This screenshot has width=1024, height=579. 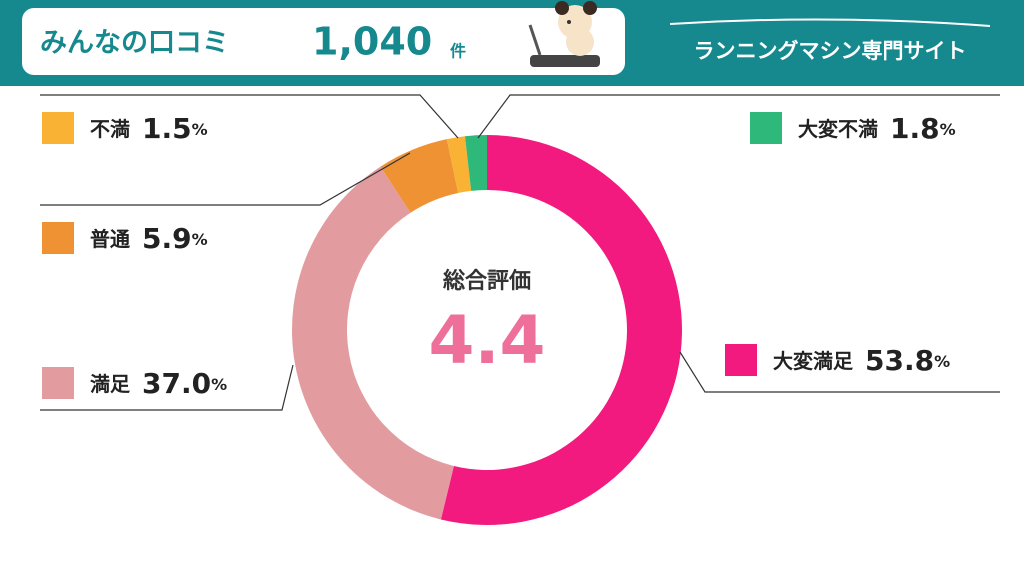 I want to click on category-name: 普通, so click(x=110, y=239).